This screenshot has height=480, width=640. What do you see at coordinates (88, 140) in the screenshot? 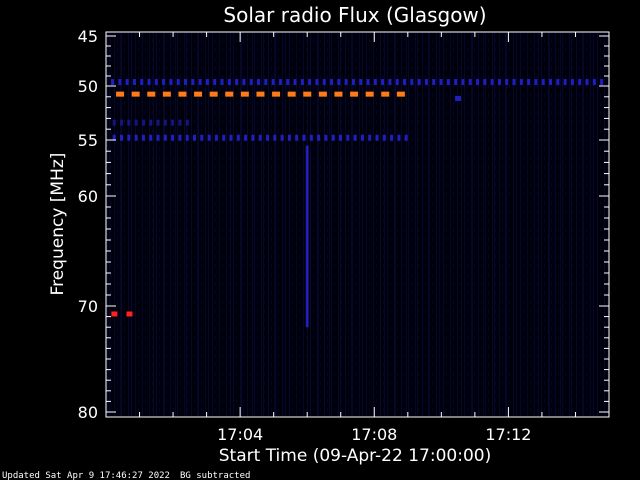
I see `y-tick-label-2: 55` at bounding box center [88, 140].